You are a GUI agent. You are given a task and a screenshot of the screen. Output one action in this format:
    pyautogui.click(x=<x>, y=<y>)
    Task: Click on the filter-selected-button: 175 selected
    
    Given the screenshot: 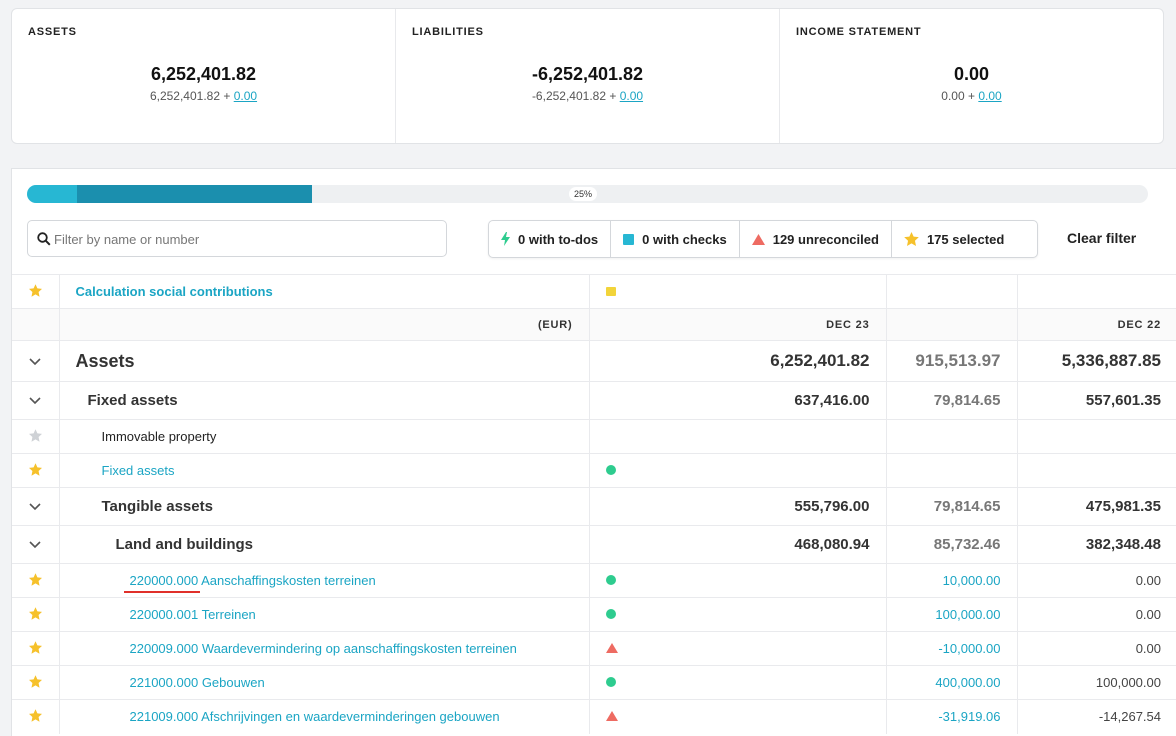 What is the action you would take?
    pyautogui.click(x=954, y=239)
    